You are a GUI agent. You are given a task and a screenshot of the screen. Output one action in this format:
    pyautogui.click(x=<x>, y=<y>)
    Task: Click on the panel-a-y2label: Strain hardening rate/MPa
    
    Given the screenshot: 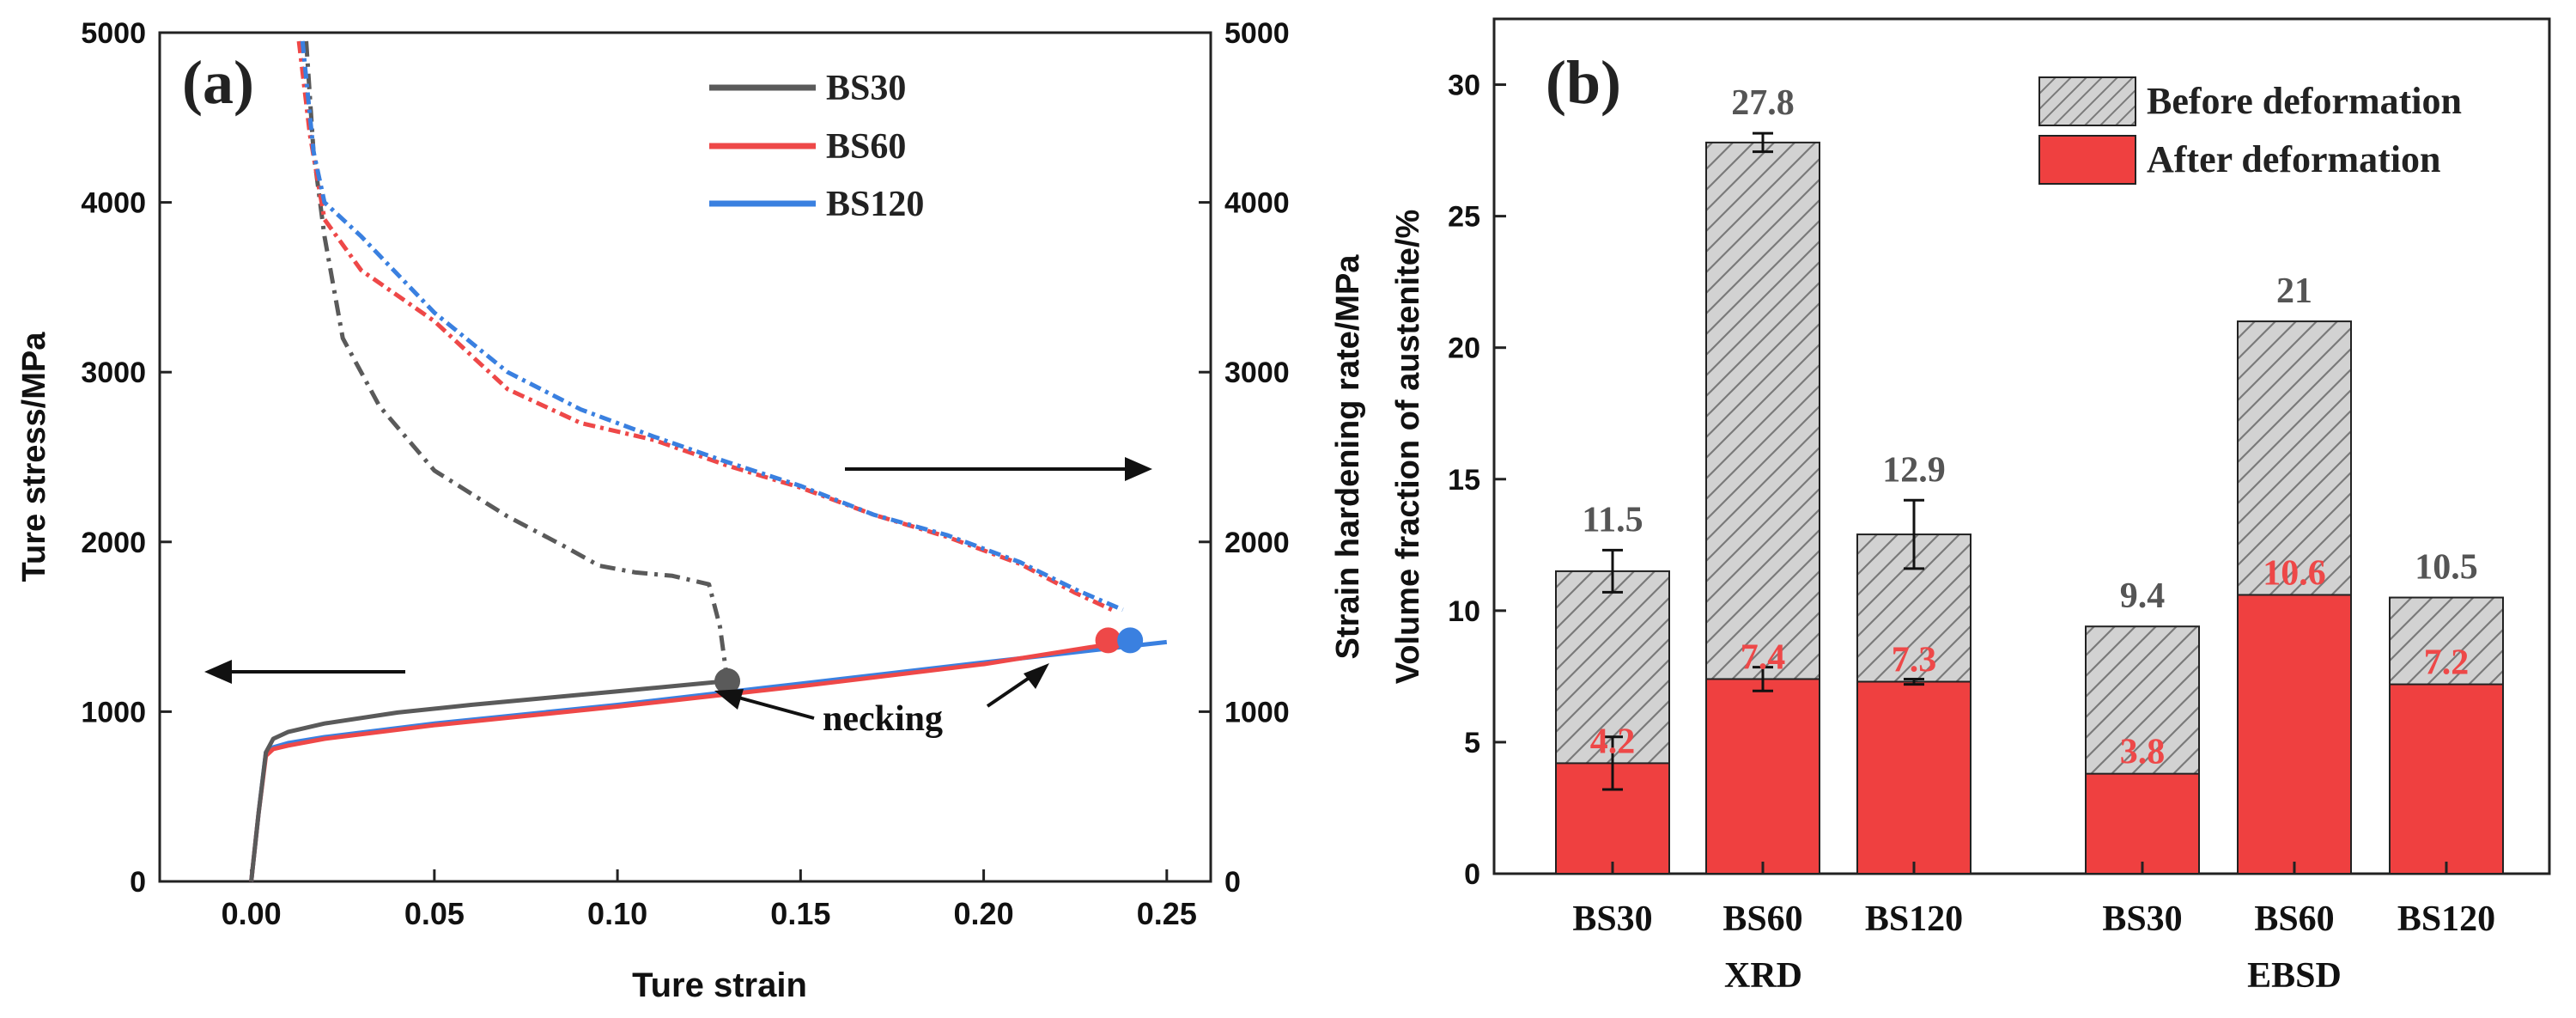 What is the action you would take?
    pyautogui.click(x=1348, y=457)
    